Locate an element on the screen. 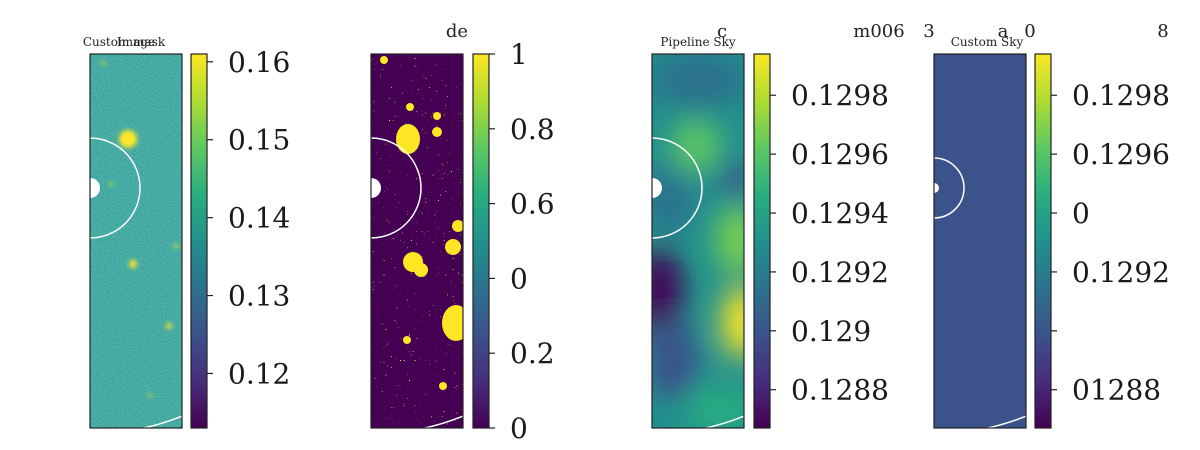  center-marker is located at coordinates (95, 188).